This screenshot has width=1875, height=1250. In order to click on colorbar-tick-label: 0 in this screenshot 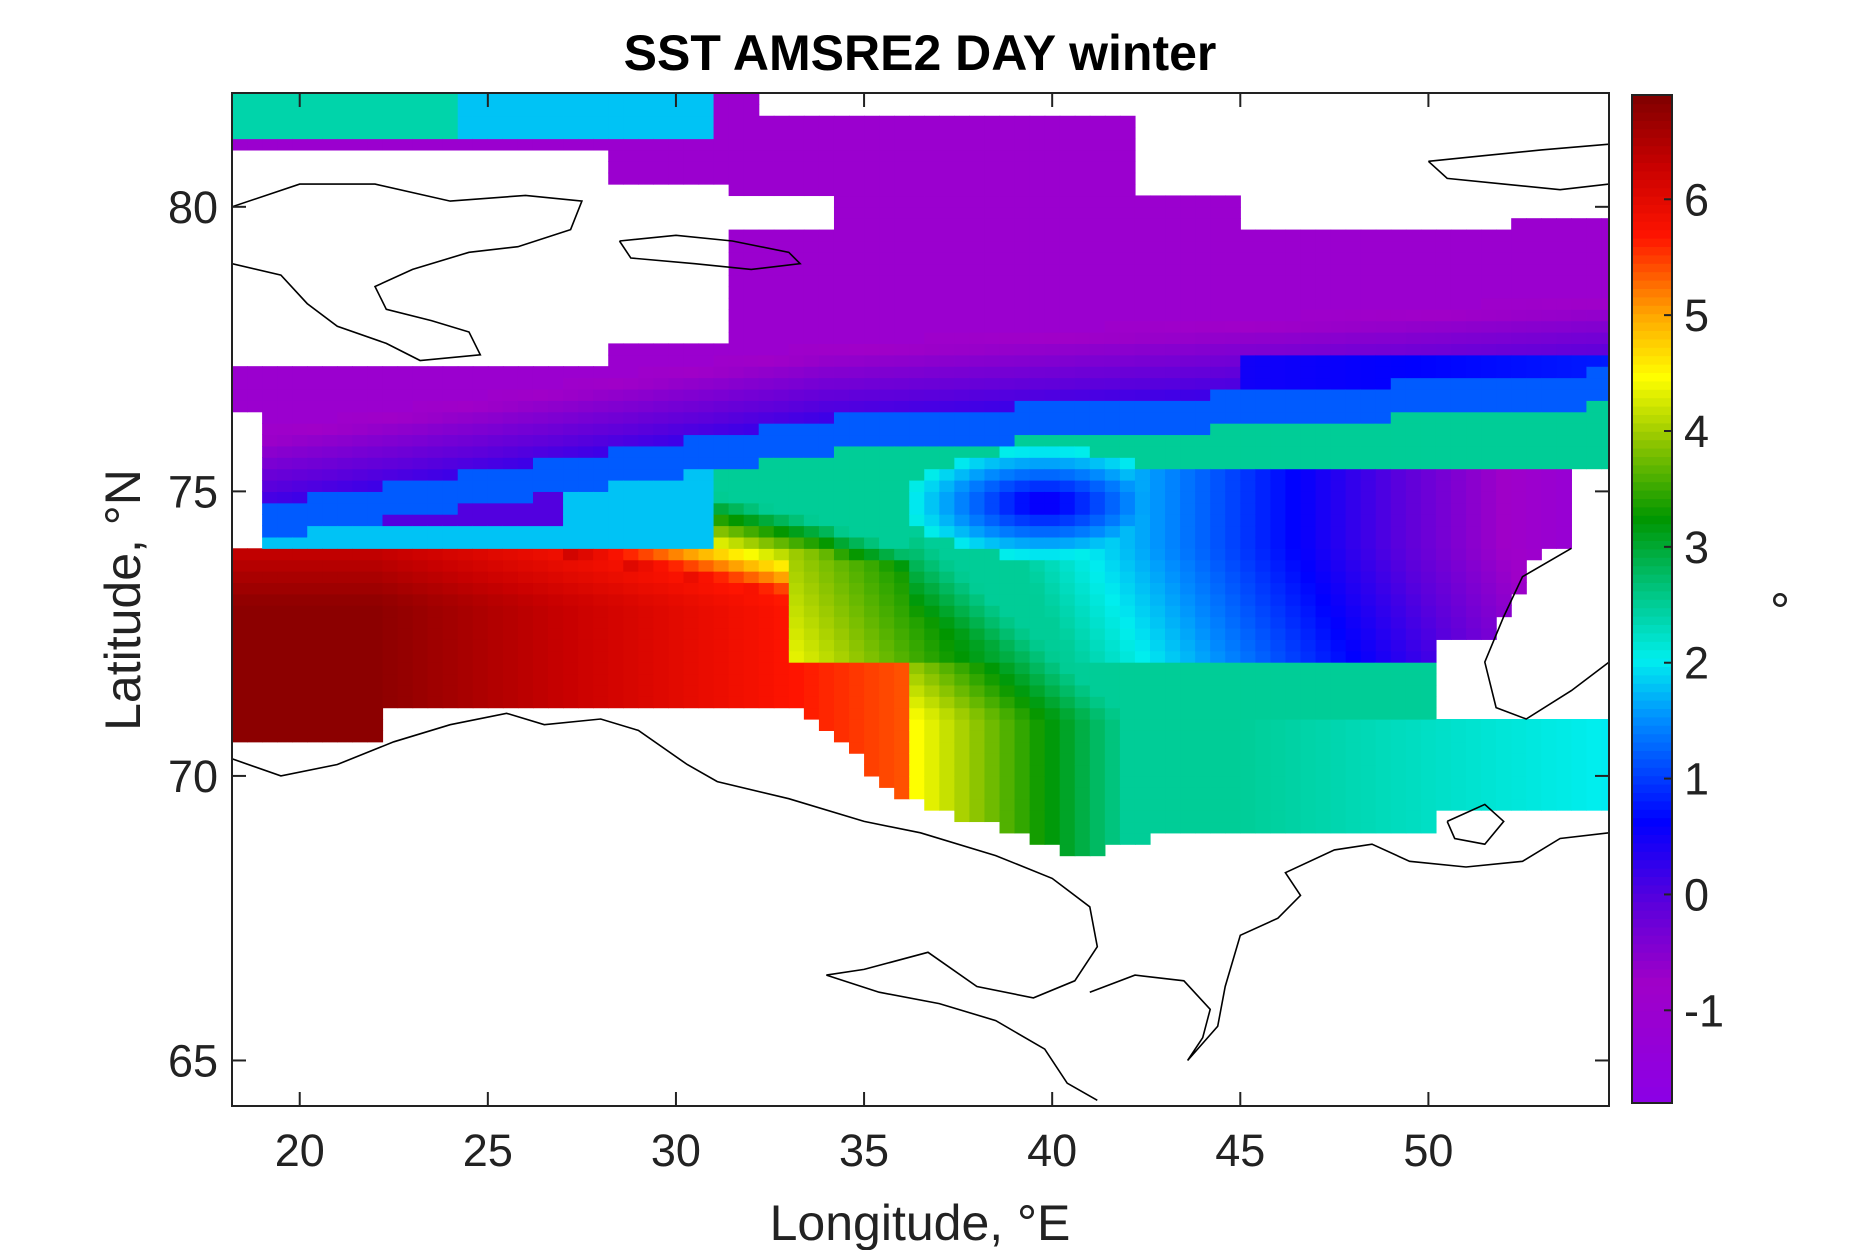, I will do `click(1696, 894)`.